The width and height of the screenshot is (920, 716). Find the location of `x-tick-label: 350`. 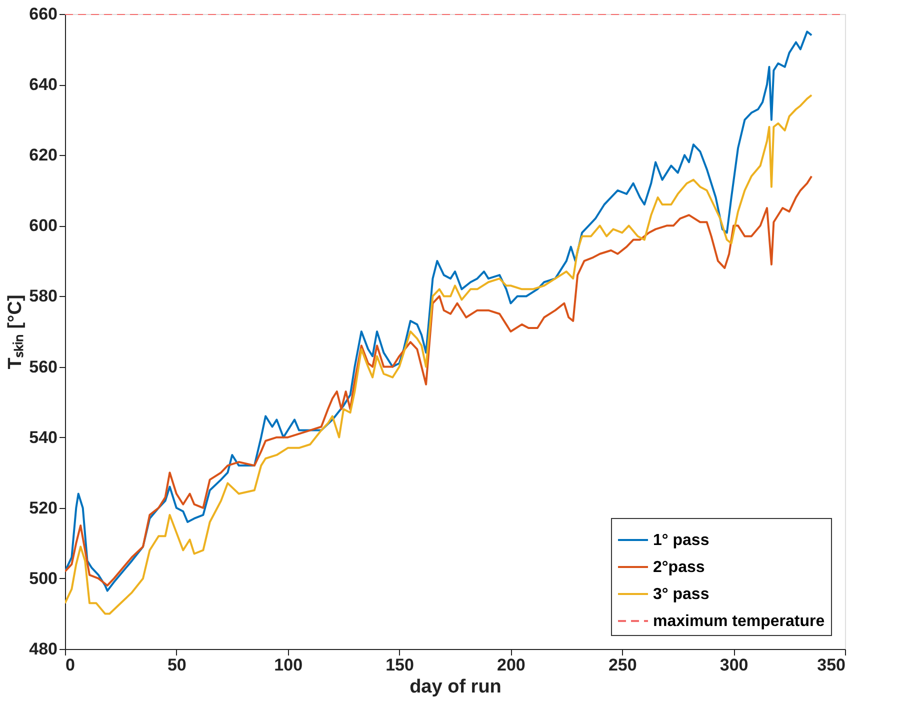

x-tick-label: 350 is located at coordinates (831, 665).